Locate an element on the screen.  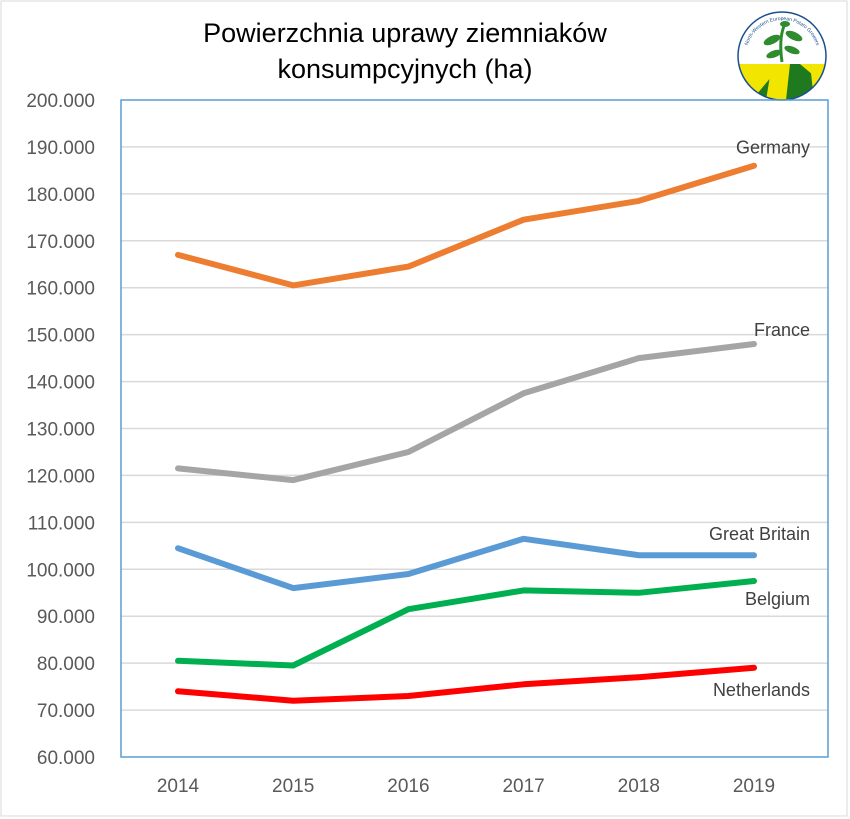
y-tick-label: 120.000 is located at coordinates (60, 476).